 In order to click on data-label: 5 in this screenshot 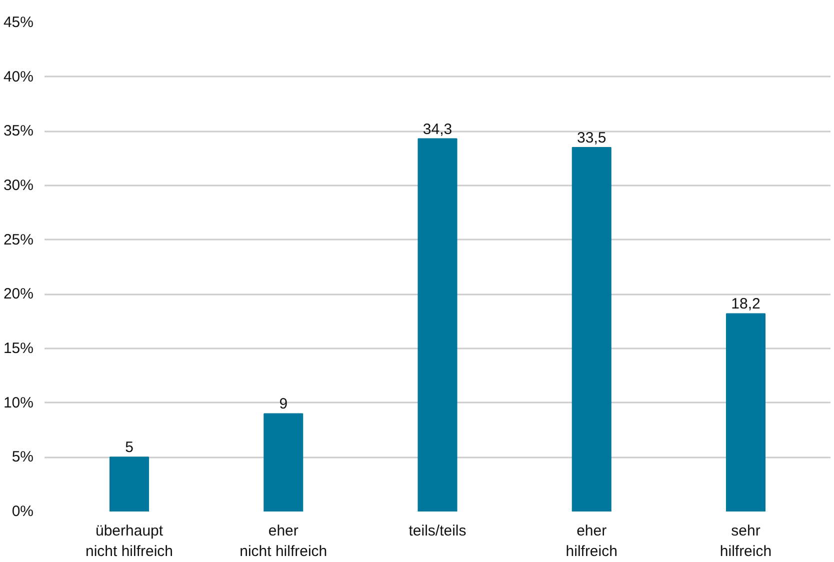, I will do `click(129, 447)`.